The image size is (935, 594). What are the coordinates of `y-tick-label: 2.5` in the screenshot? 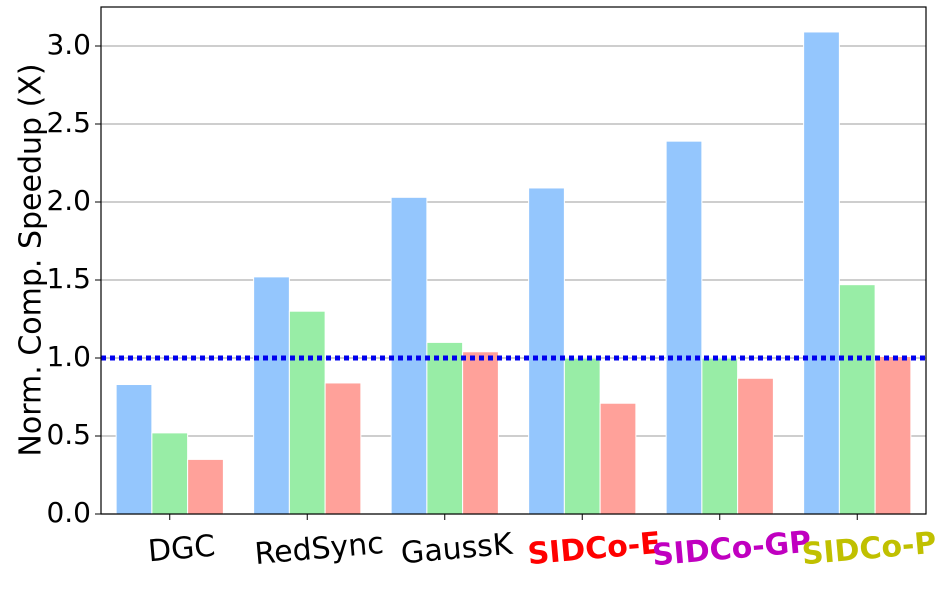 It's located at (68, 122).